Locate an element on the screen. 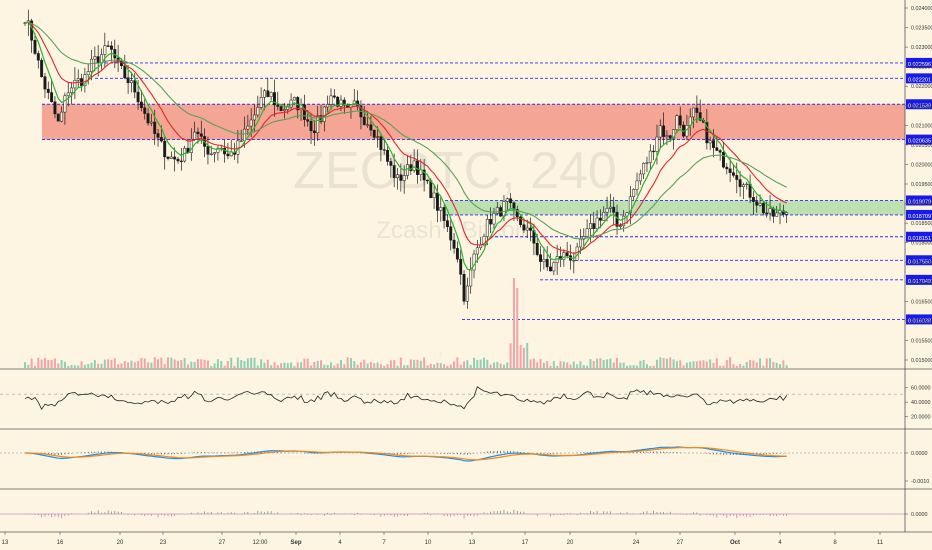 This screenshot has width=932, height=550. x-tick-label: 8 is located at coordinates (835, 543).